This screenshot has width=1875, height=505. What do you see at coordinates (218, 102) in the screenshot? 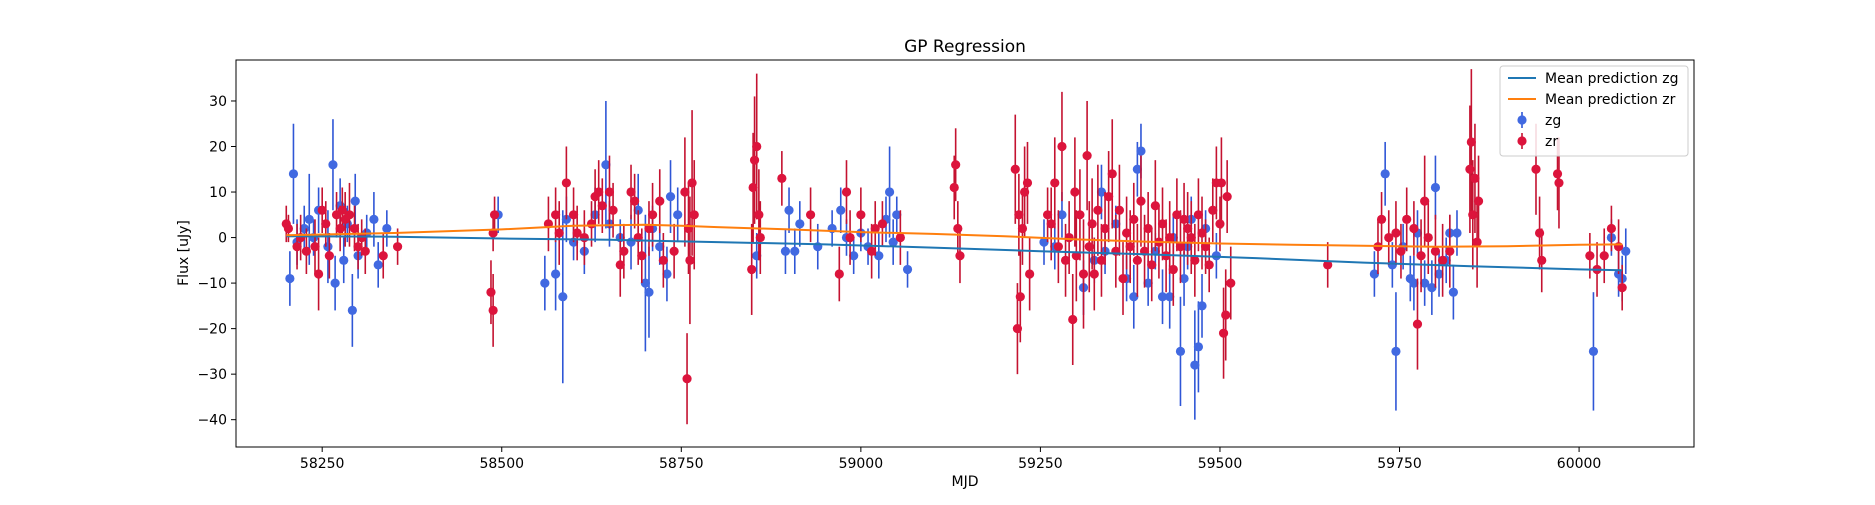
I see `y-tick-label: 30` at bounding box center [218, 102].